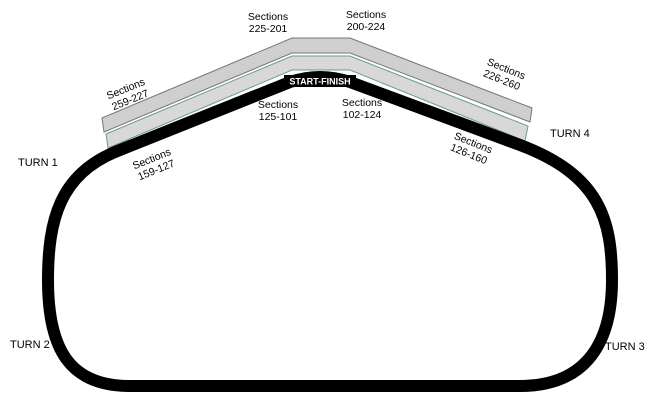 This screenshot has width=648, height=412. I want to click on label-line: 200-224, so click(366, 27).